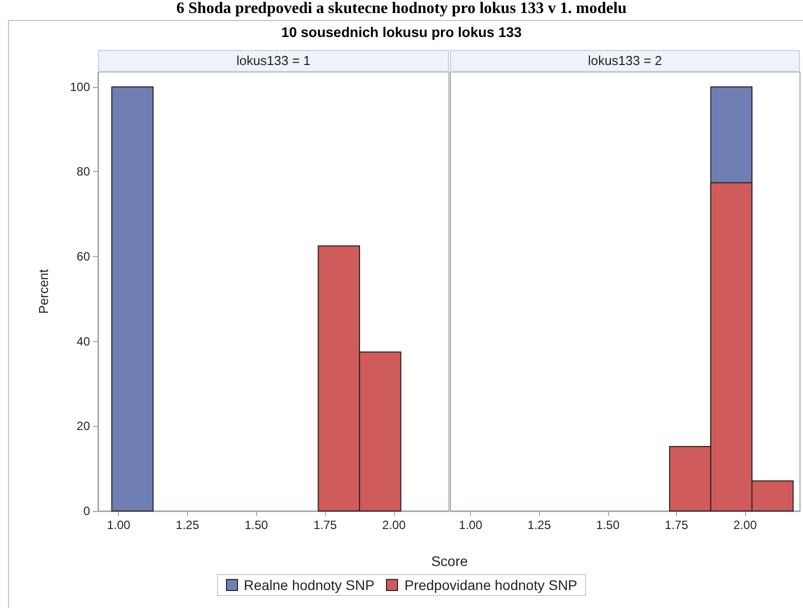 The image size is (803, 608). Describe the element at coordinates (490, 585) in the screenshot. I see `legend-label: Predpovidane hodnoty SNP` at that location.